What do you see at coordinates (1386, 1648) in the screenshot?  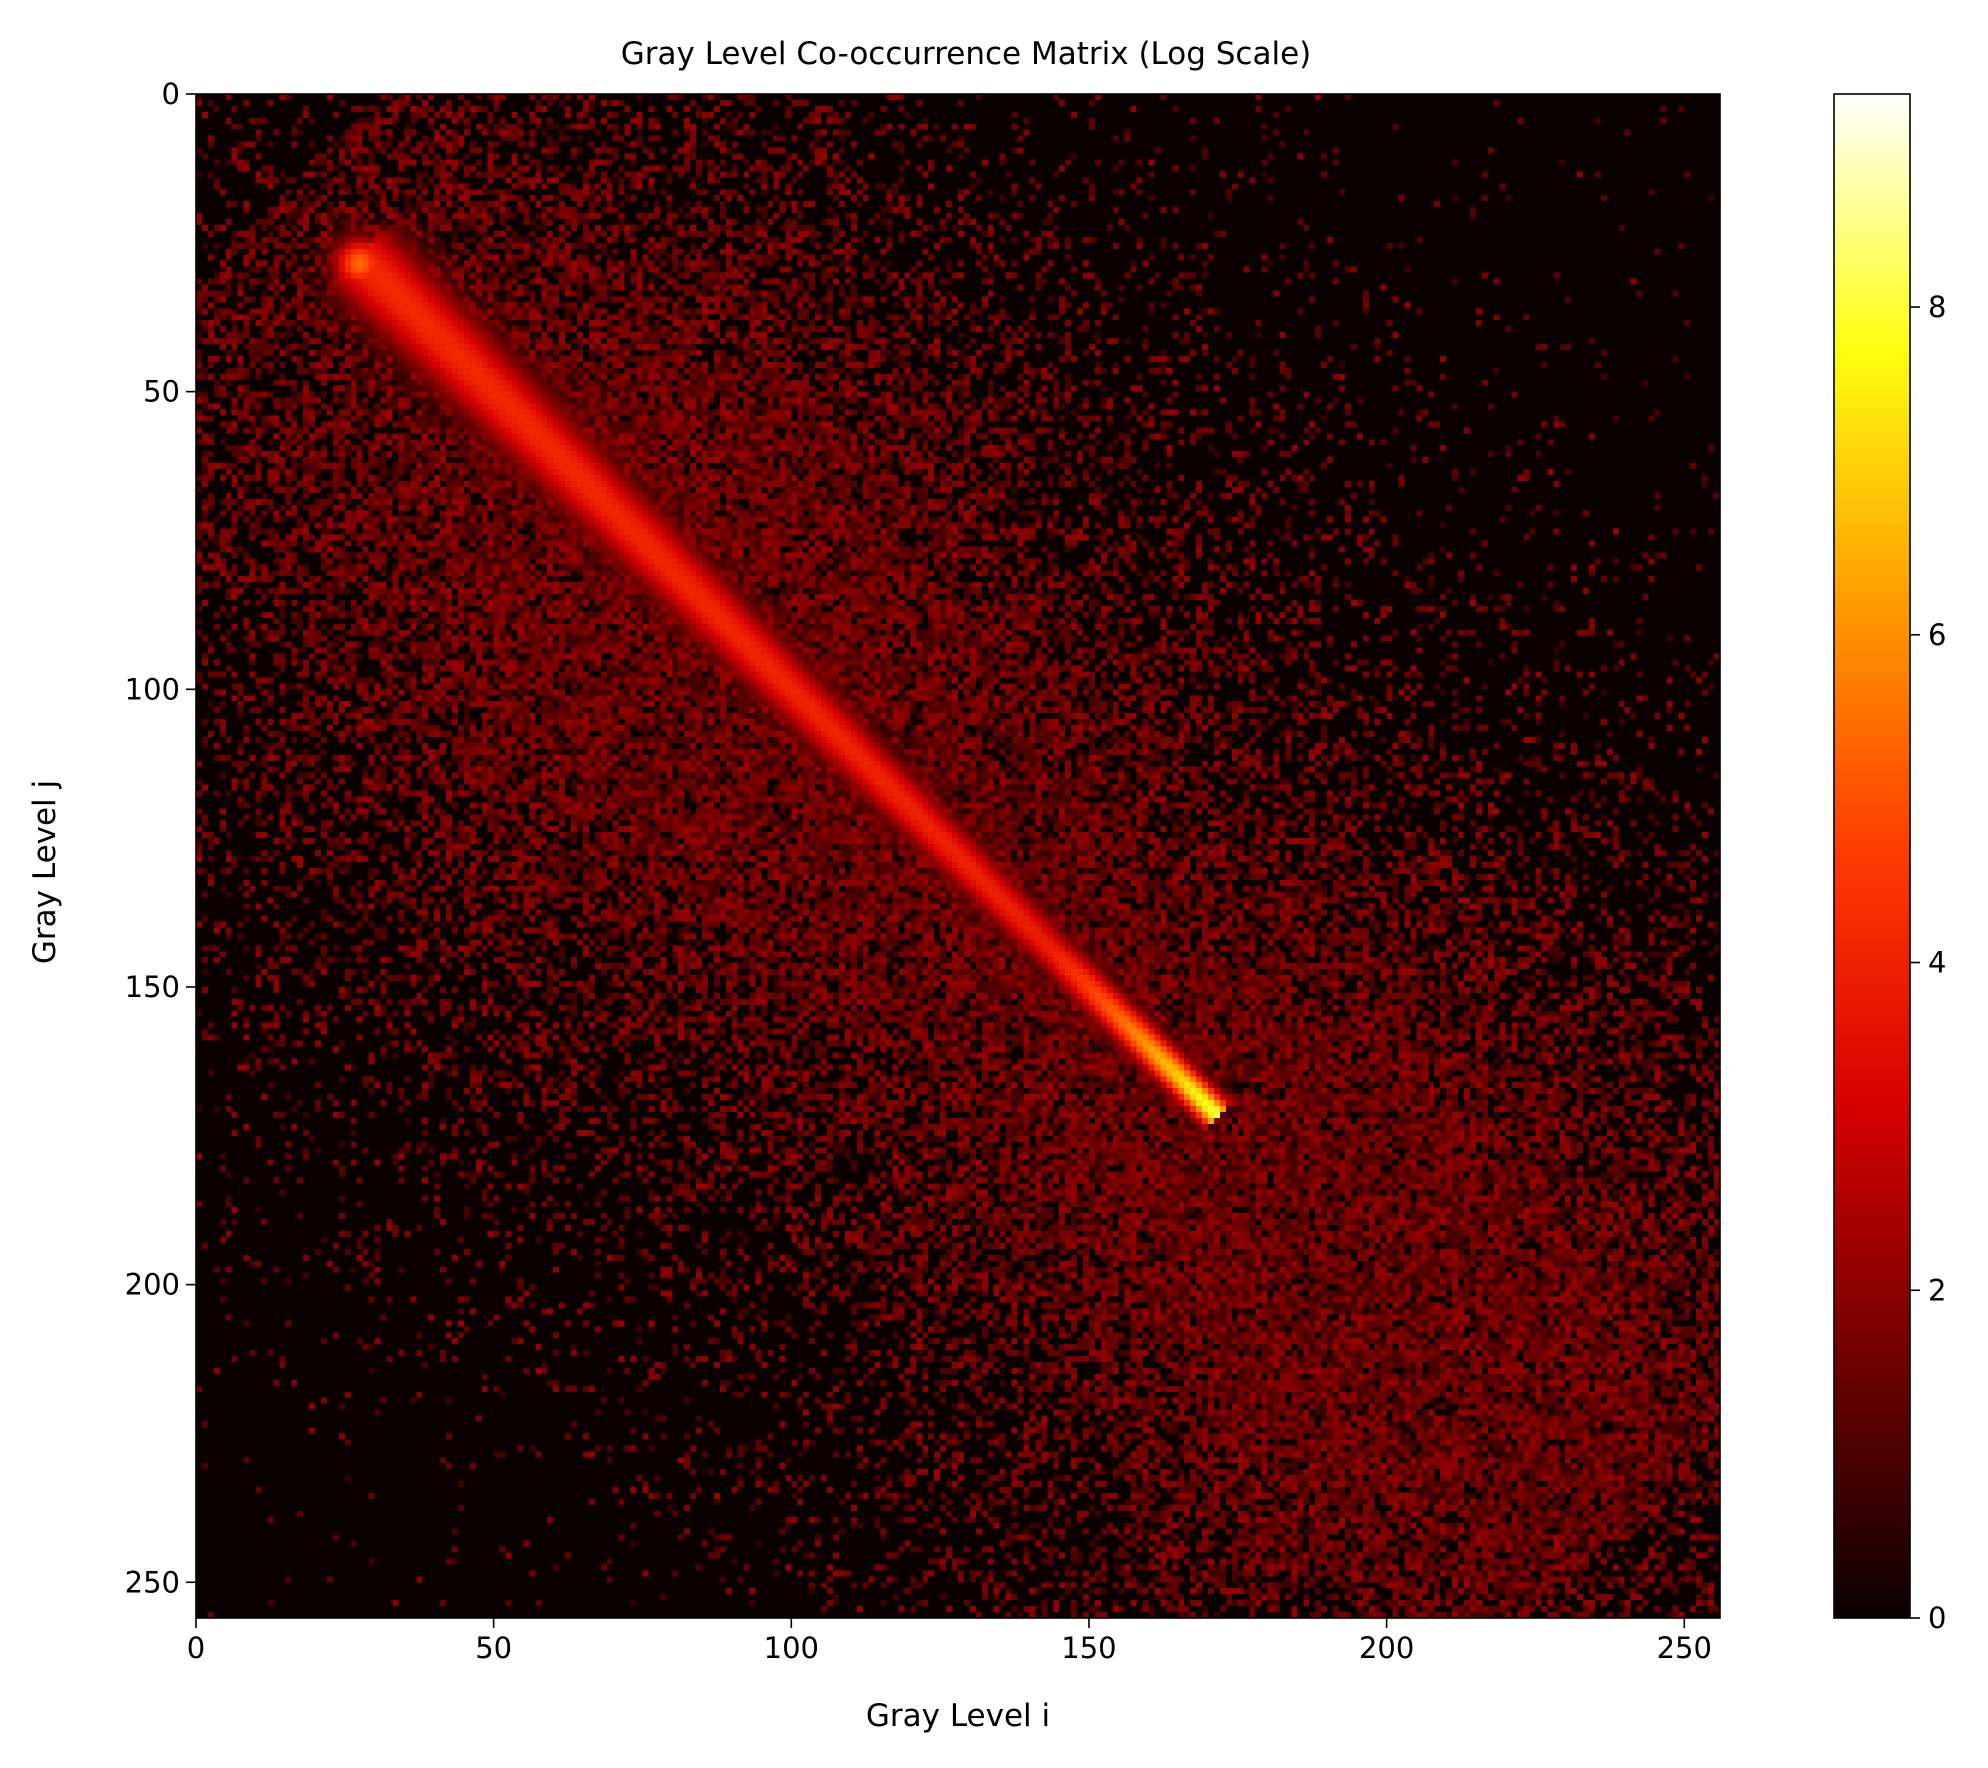 I see `x-tick-label: 200` at bounding box center [1386, 1648].